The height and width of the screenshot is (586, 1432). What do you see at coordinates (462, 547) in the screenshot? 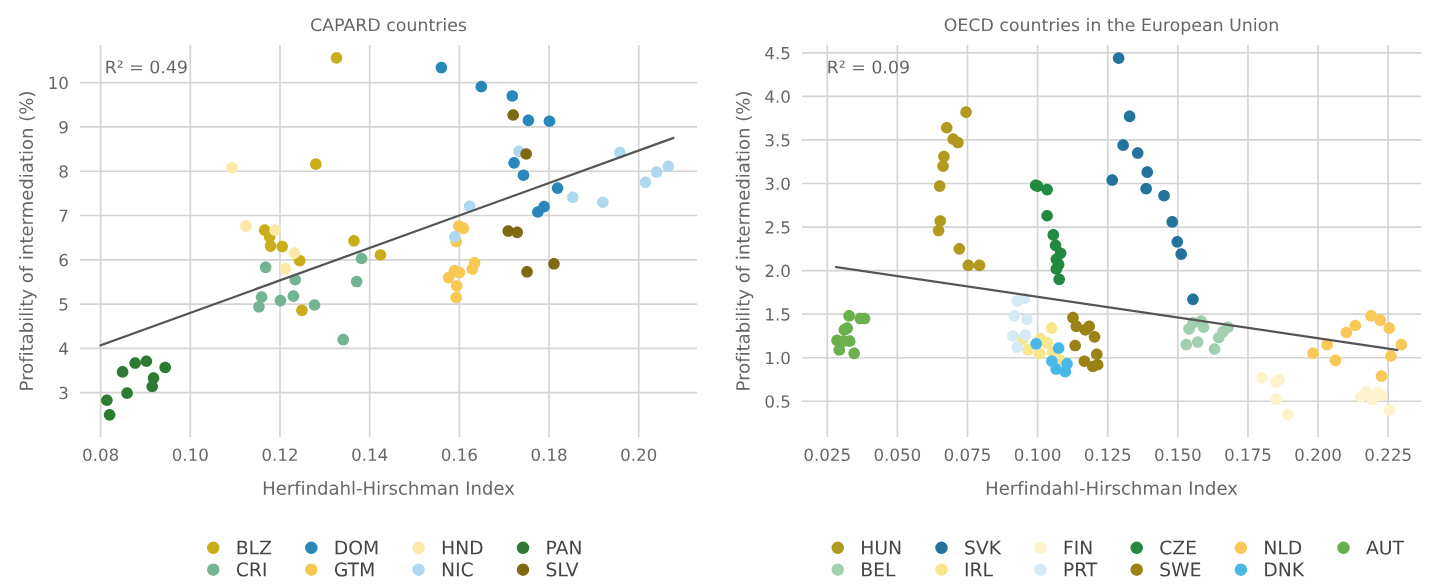
I see `legend-label: HND` at bounding box center [462, 547].